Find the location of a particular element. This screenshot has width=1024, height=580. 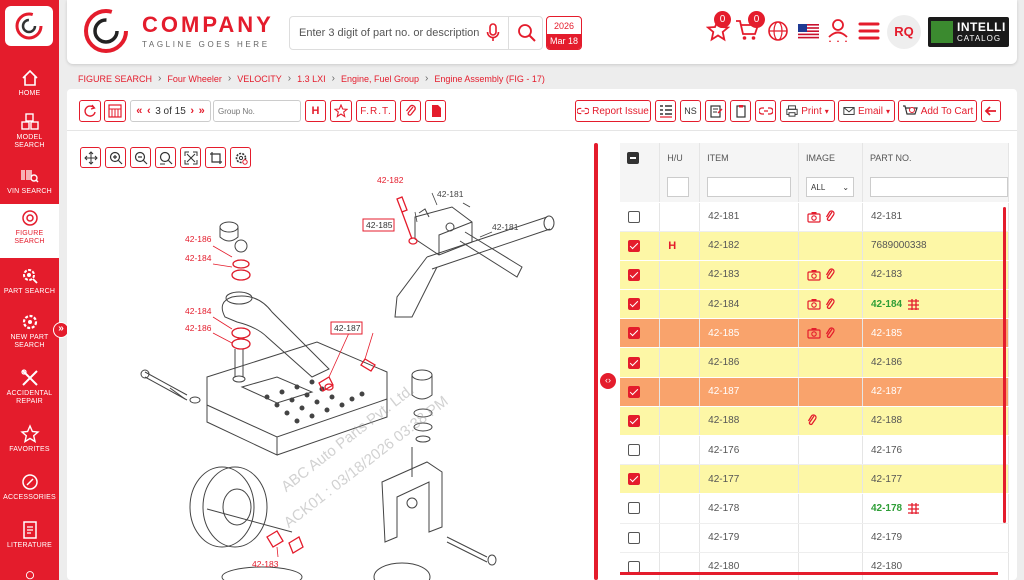

table-row: H 42-182 7689000338 is located at coordinates (814, 246).